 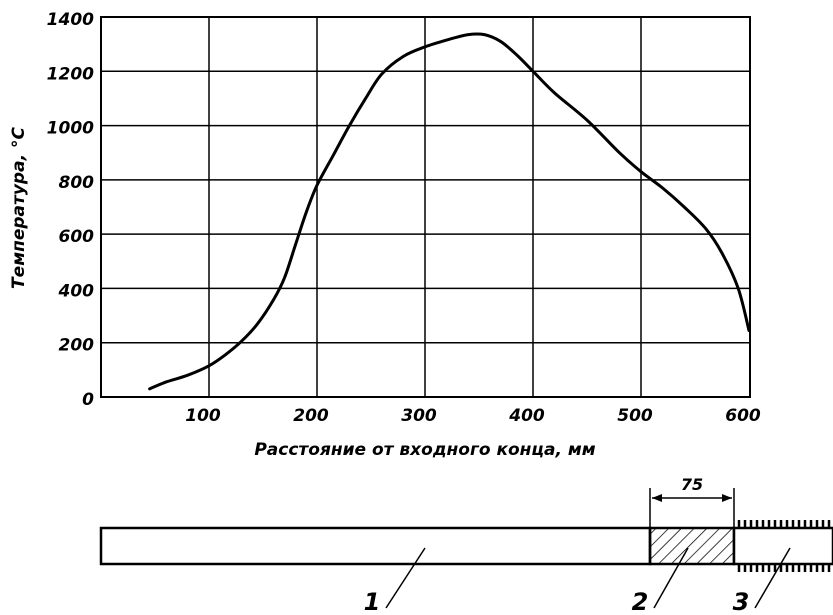 I want to click on y-tick-labels: 0 200 400 600 800 1000 1200 1400, so click(x=70, y=210).